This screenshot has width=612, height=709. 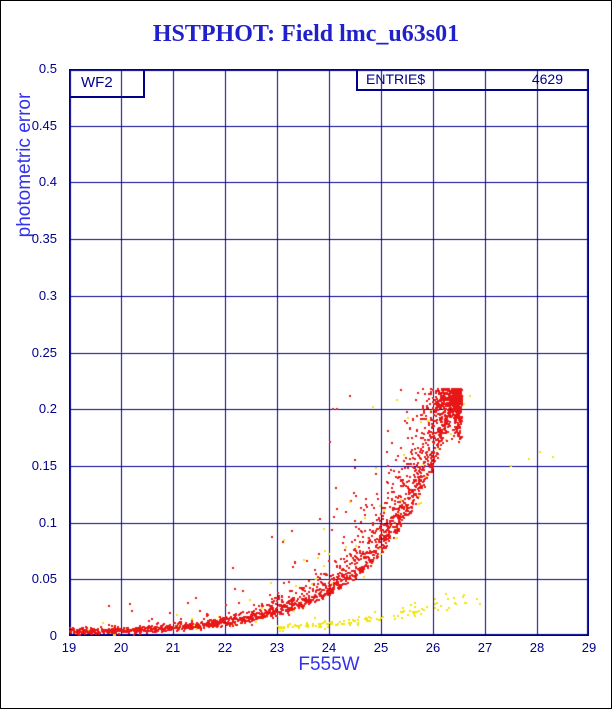 I want to click on y-tick-label: 0.35, so click(x=44, y=239).